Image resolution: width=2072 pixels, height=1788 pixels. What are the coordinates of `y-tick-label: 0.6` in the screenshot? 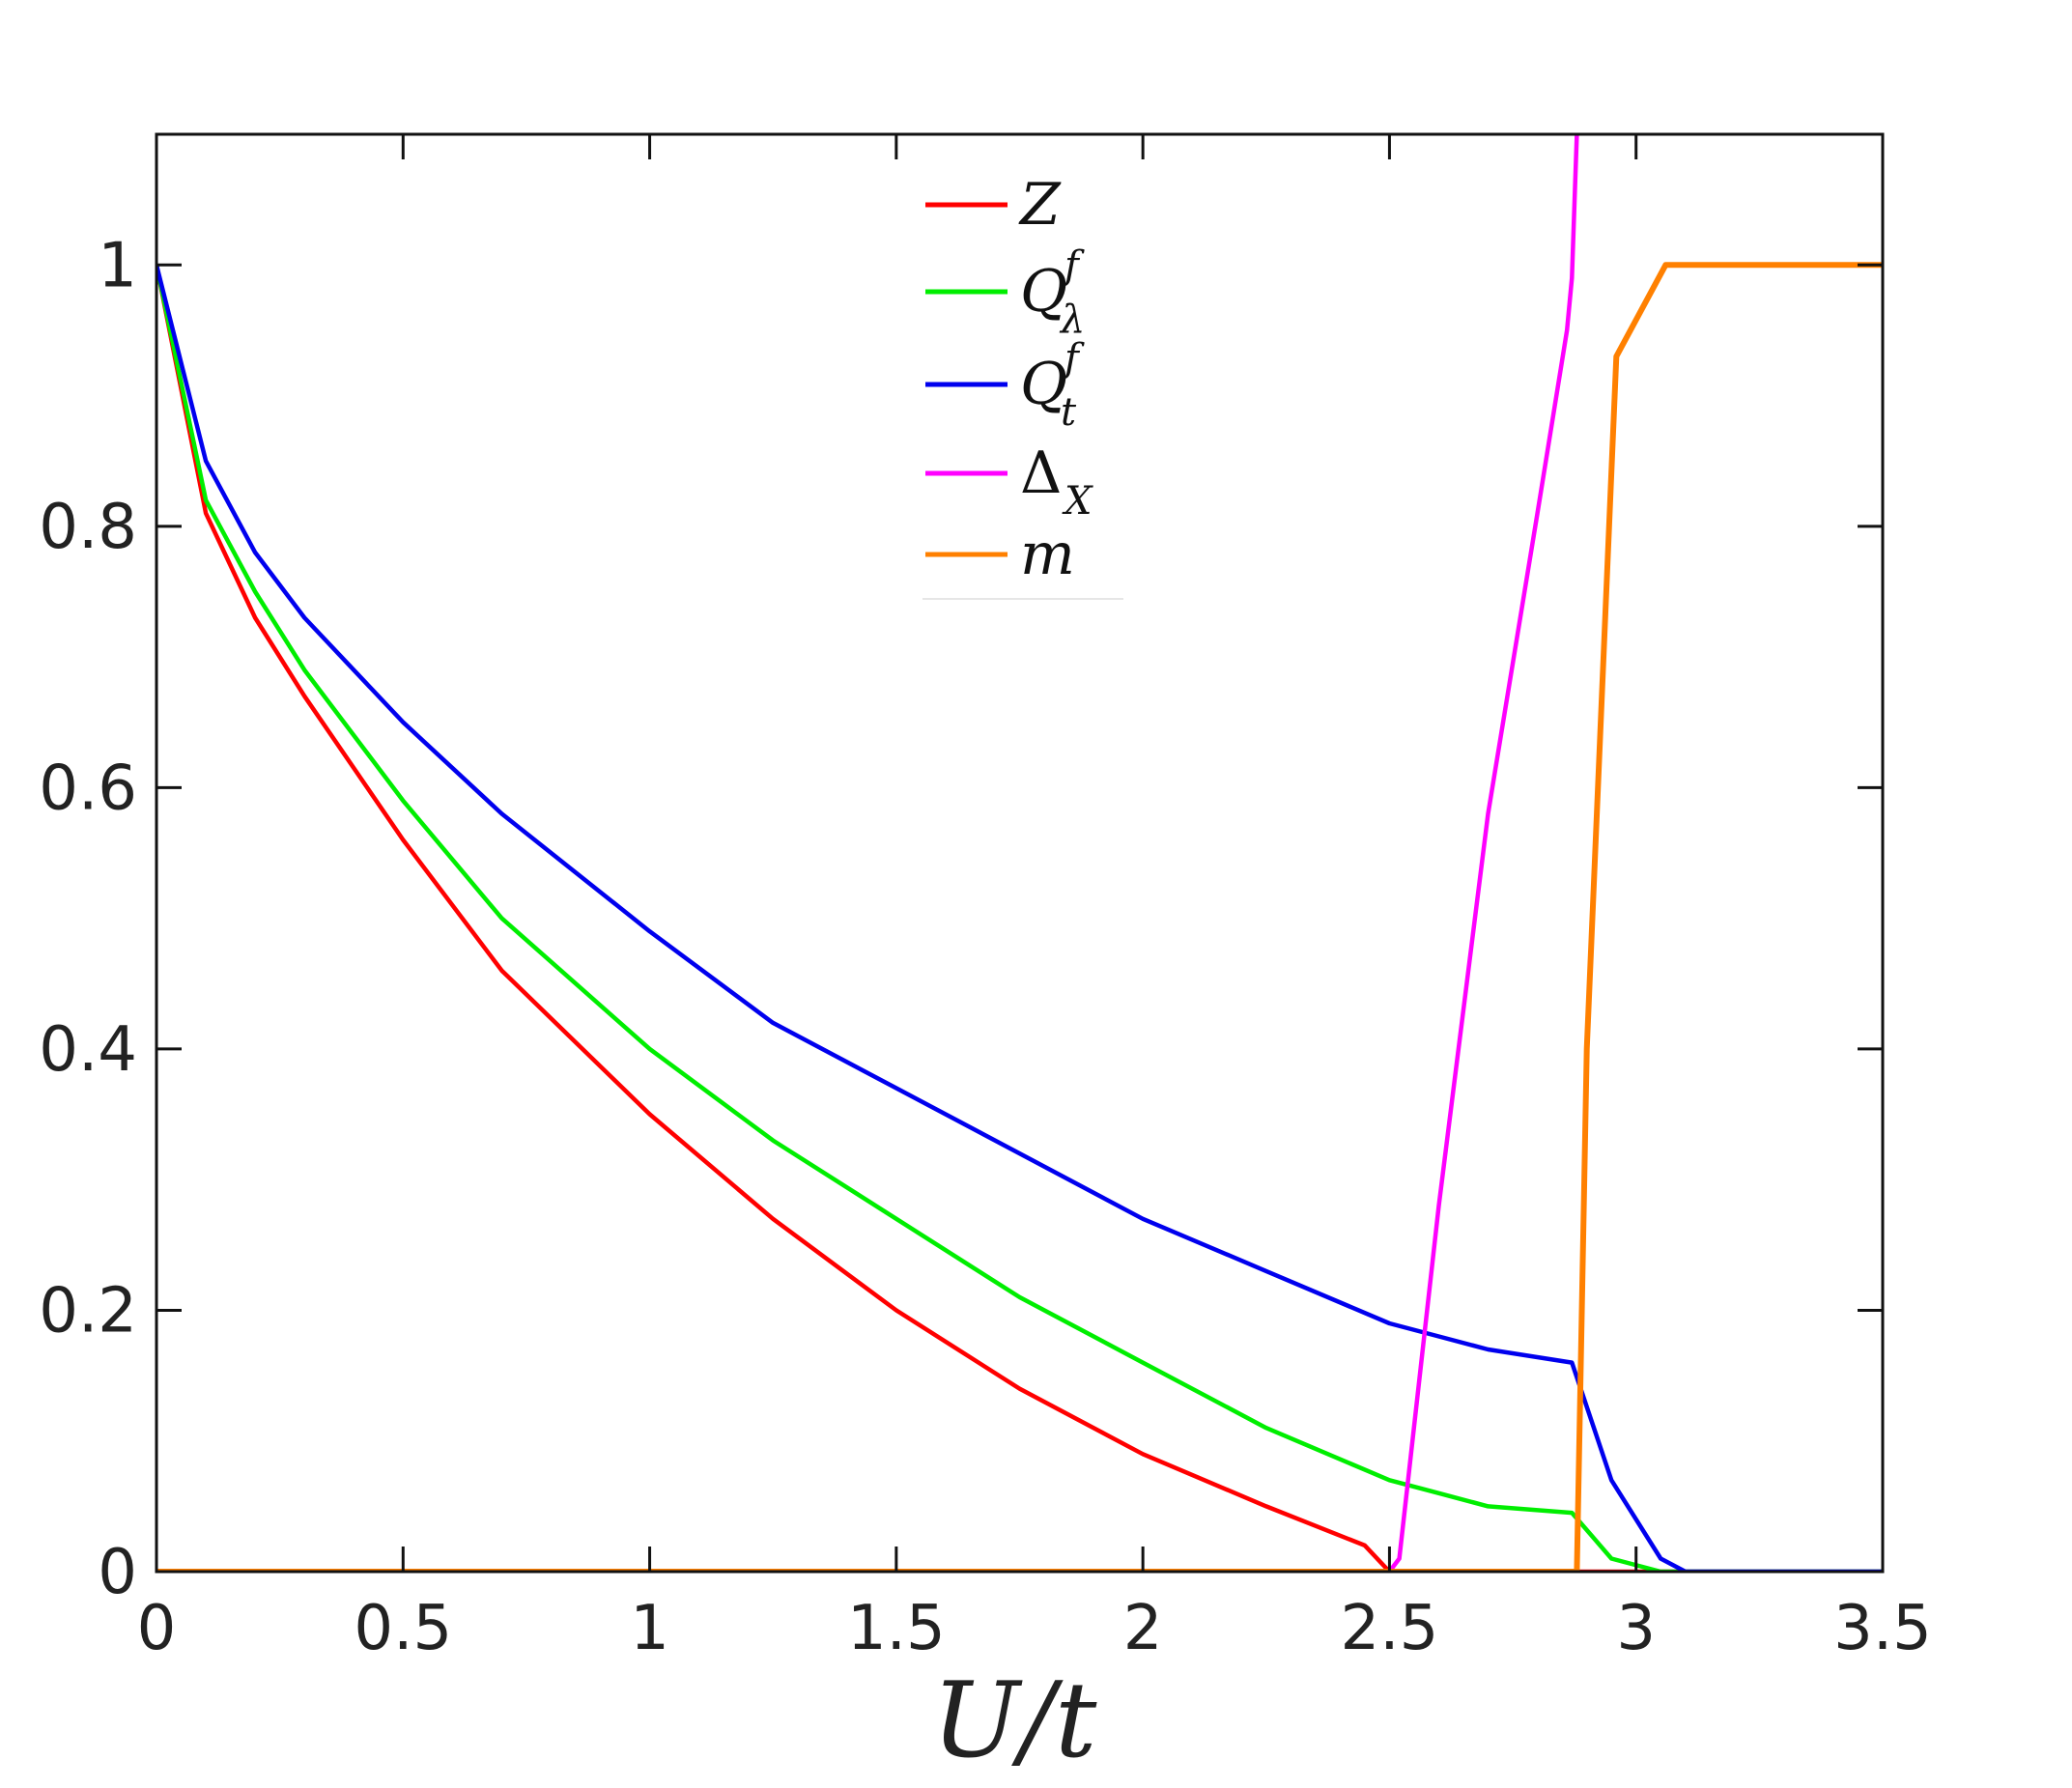 It's located at (88, 788).